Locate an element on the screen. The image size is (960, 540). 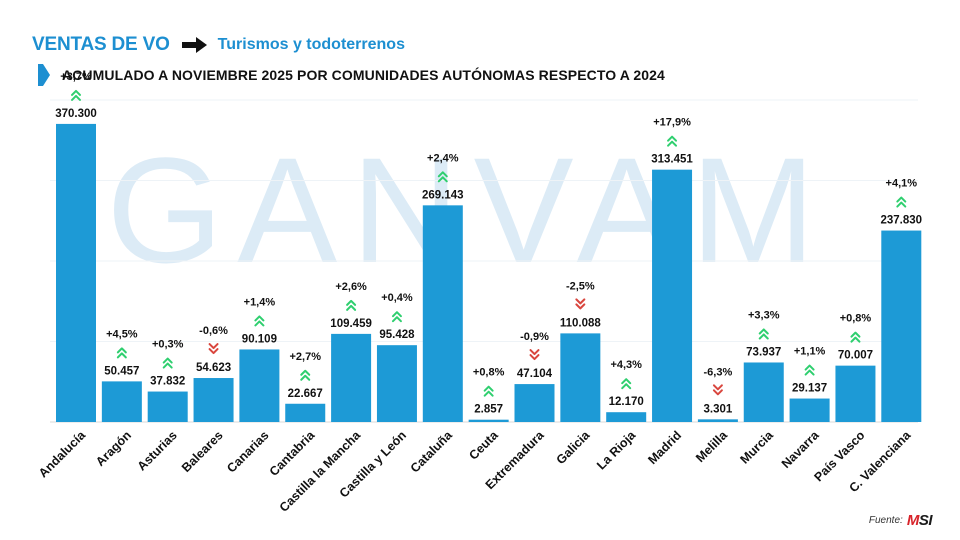
change-label: +3,7% is located at coordinates (76, 77).